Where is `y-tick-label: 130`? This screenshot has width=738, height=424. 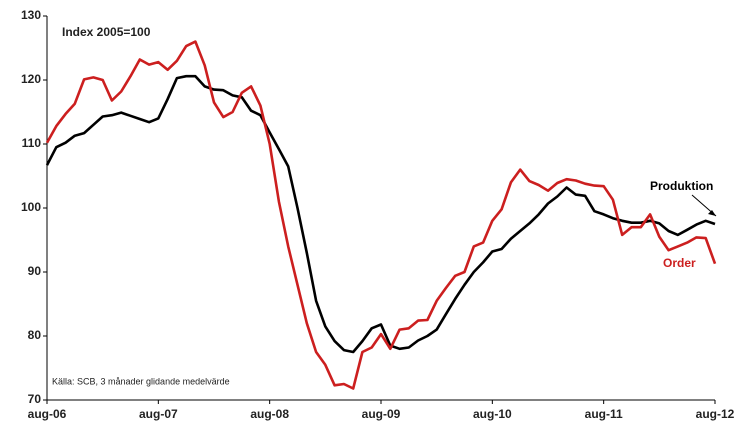
y-tick-label: 130 is located at coordinates (31, 15).